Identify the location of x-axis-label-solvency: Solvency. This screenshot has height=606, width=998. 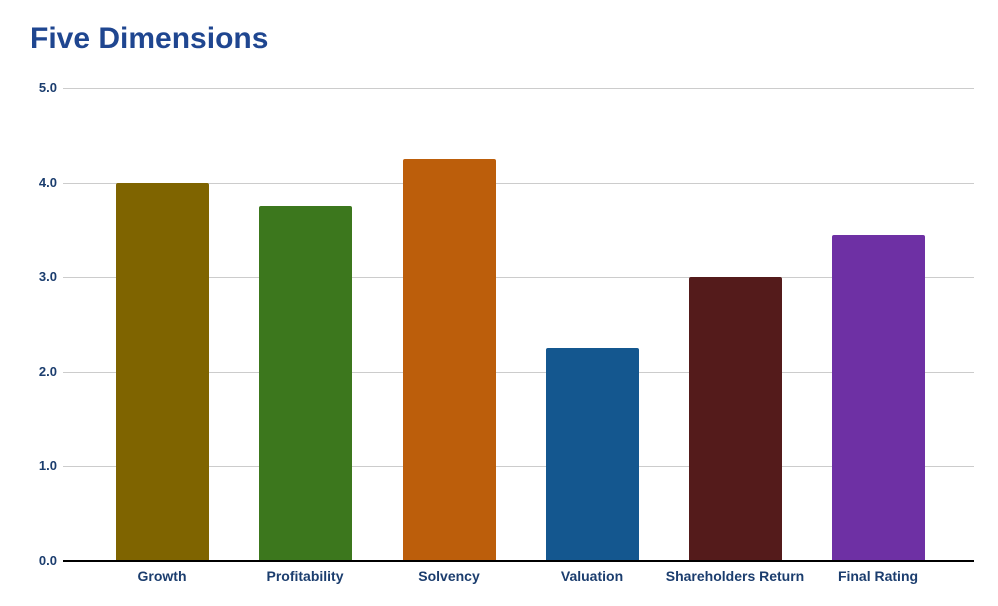
(449, 576).